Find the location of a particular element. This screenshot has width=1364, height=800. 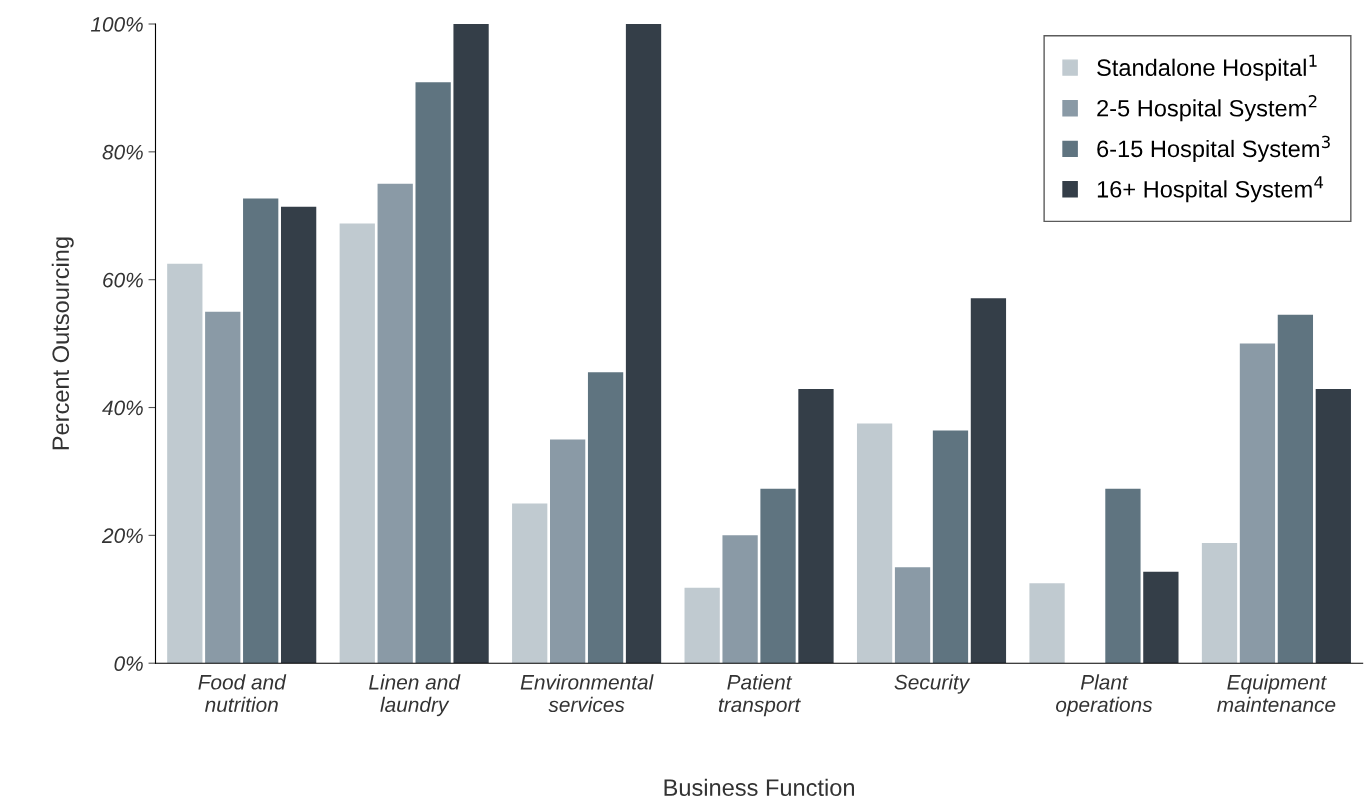

x-tick-label: Equipment maintenance is located at coordinates (1276, 693).